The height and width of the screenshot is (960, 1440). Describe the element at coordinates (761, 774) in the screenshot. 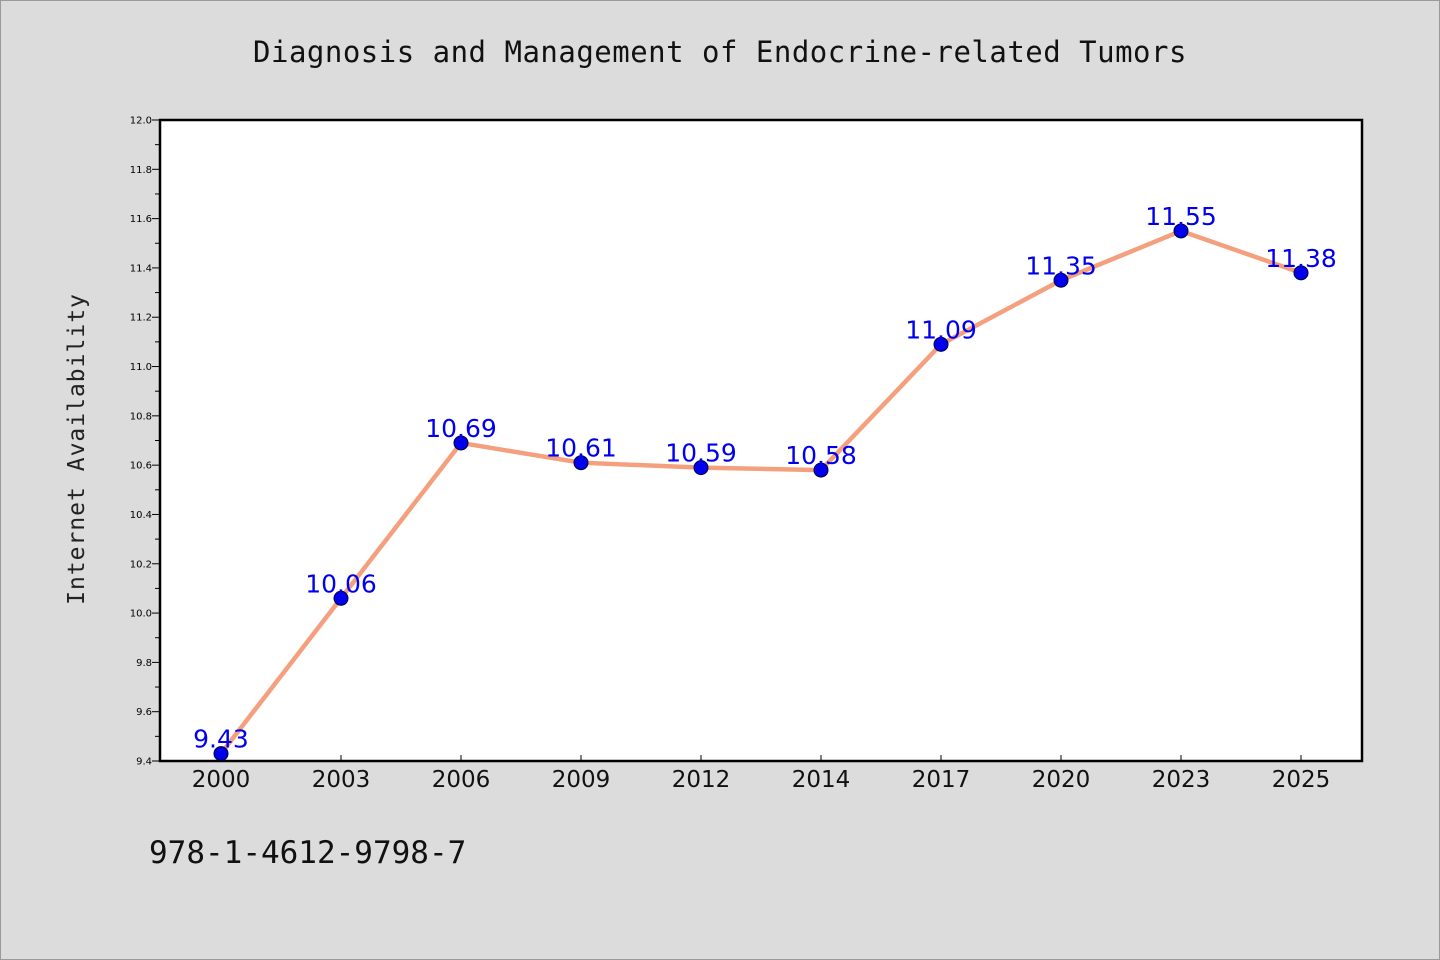

I see `x-axis-ticks: 2000 2003 2006 2009 2012 2014 2017 2020 2023 2025` at that location.